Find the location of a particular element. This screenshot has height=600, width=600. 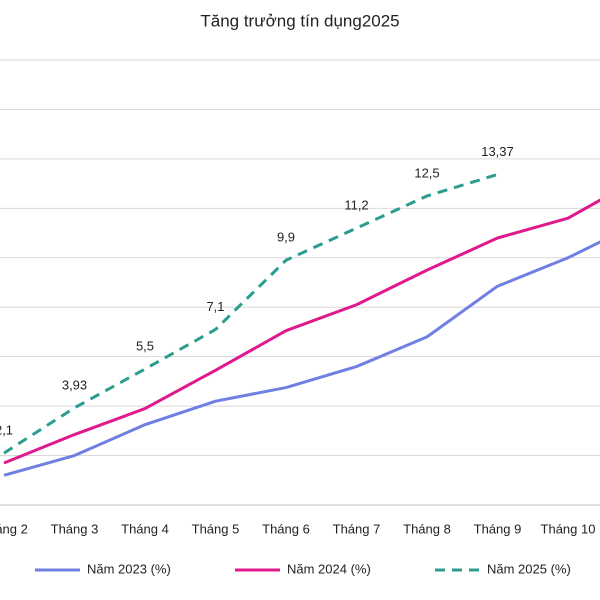

x-tick-label: Tháng 2 is located at coordinates (14, 528).